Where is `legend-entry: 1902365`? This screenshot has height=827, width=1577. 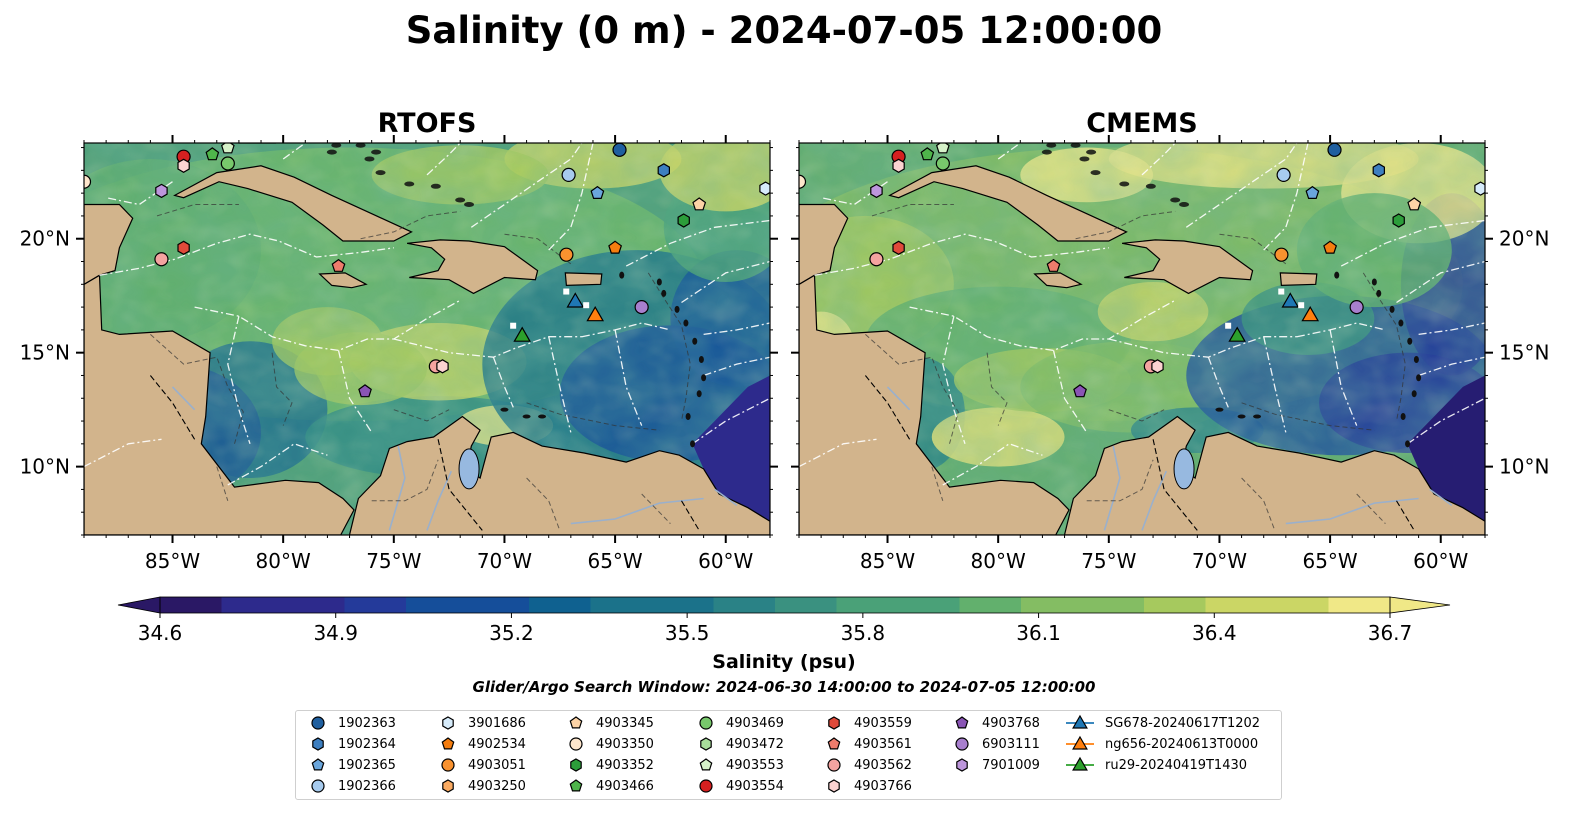
legend-entry: 1902365 is located at coordinates (352, 765).